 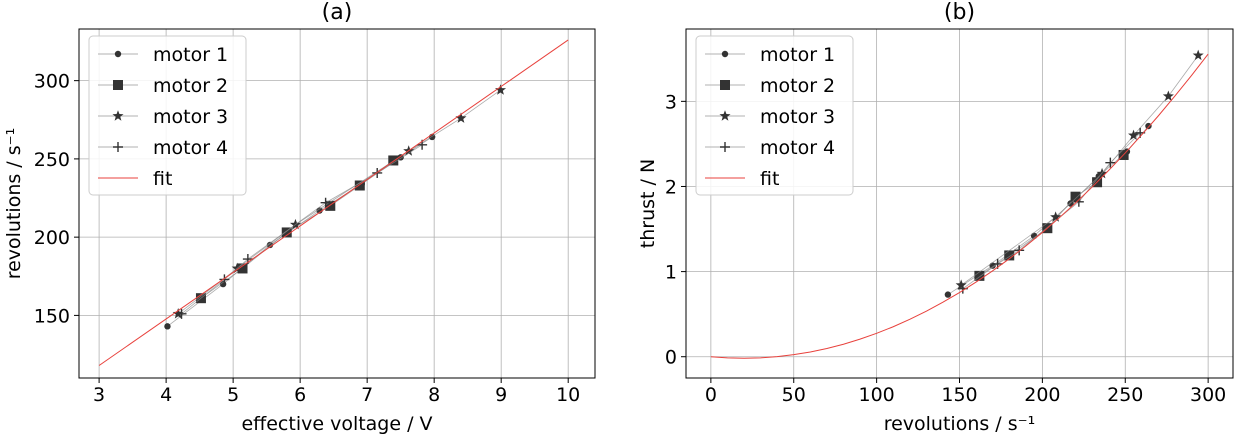 What do you see at coordinates (52, 82) in the screenshot?
I see `y-tick-label: 300` at bounding box center [52, 82].